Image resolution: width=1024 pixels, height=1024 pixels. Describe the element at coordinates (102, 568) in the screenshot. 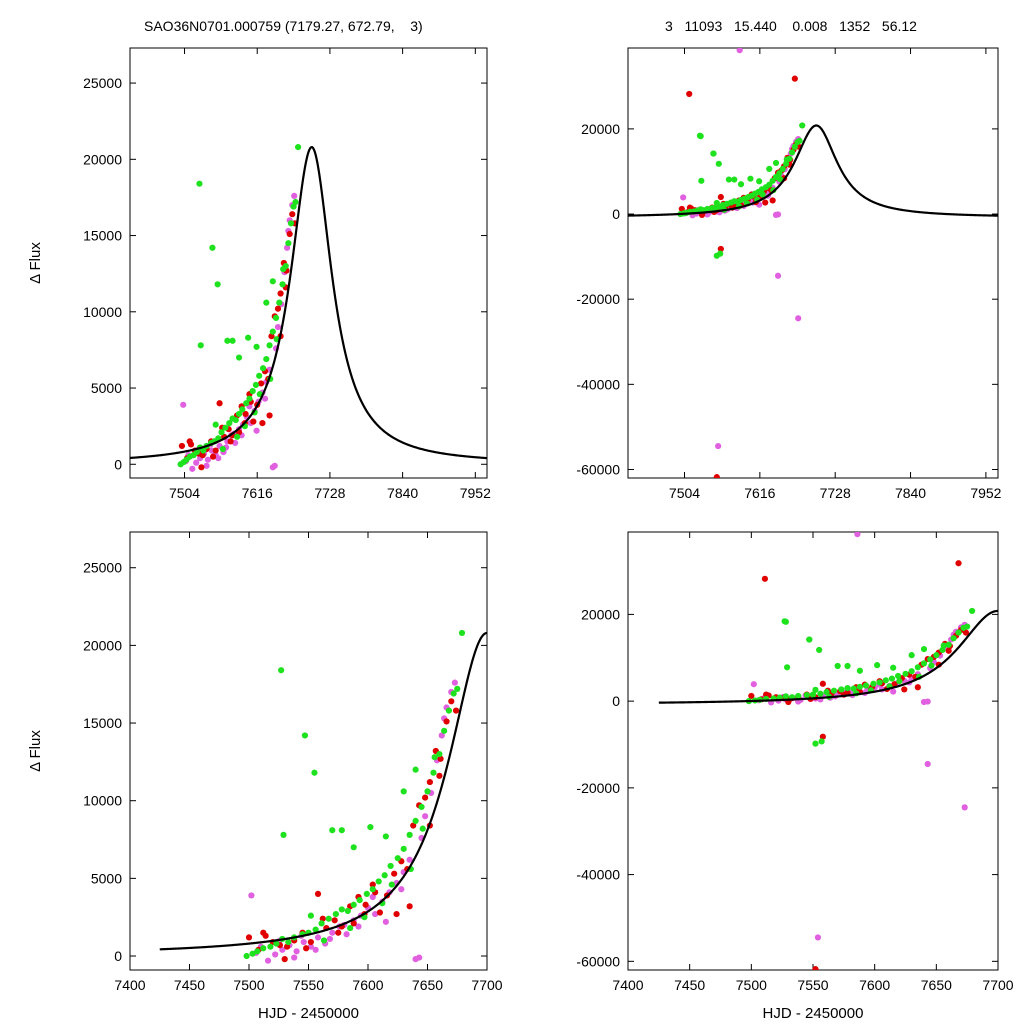

I see `y-tick-label: 25000` at that location.